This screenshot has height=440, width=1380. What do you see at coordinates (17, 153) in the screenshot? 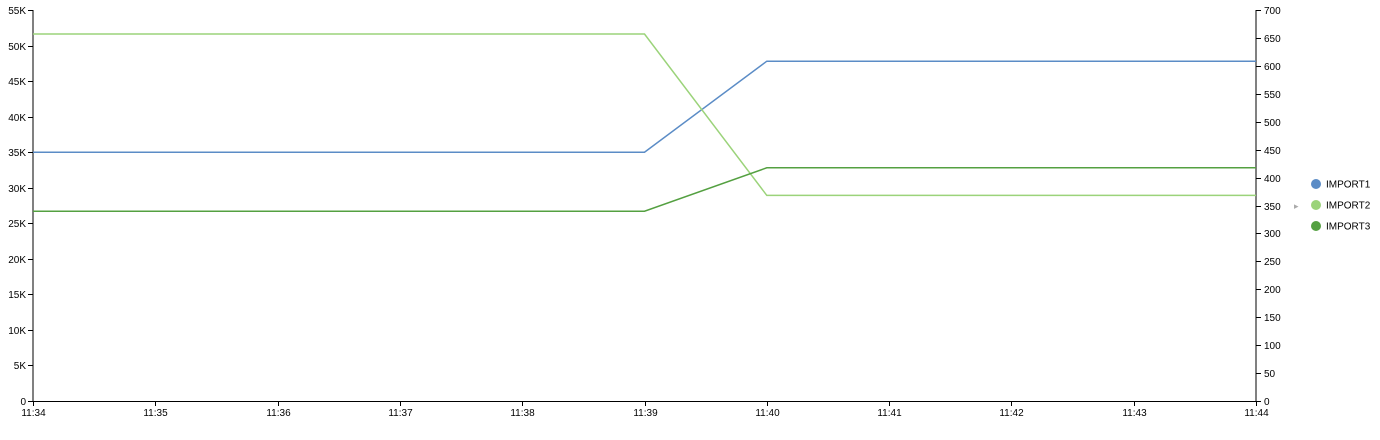
I see `left-tick-label: 35K` at bounding box center [17, 153].